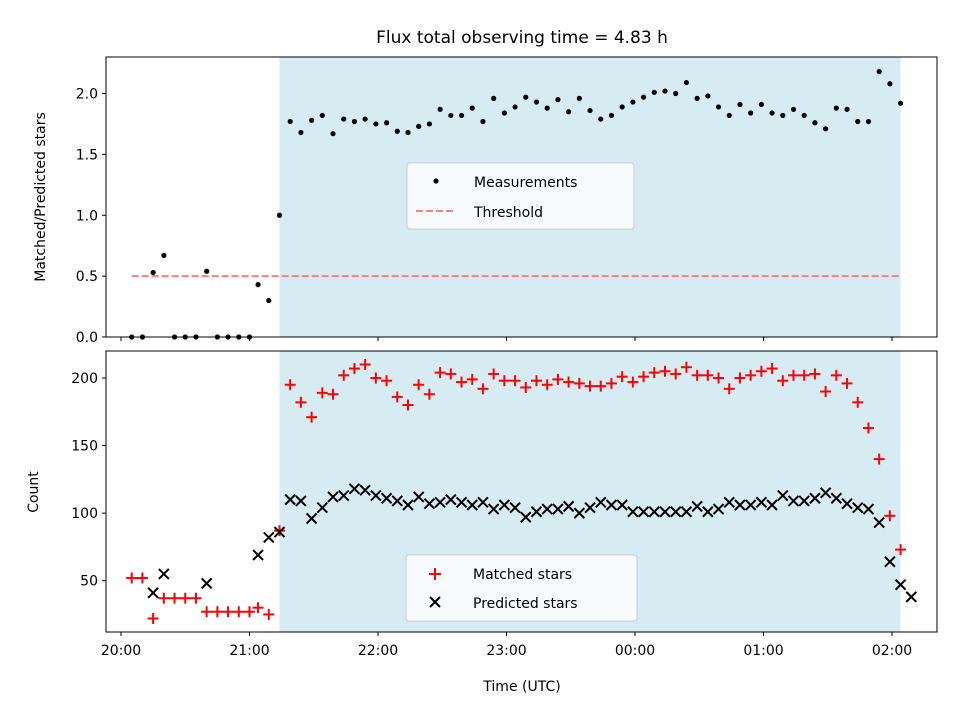 This screenshot has height=720, width=960. Describe the element at coordinates (89, 582) in the screenshot. I see `count-y-tick-label: 50` at that location.